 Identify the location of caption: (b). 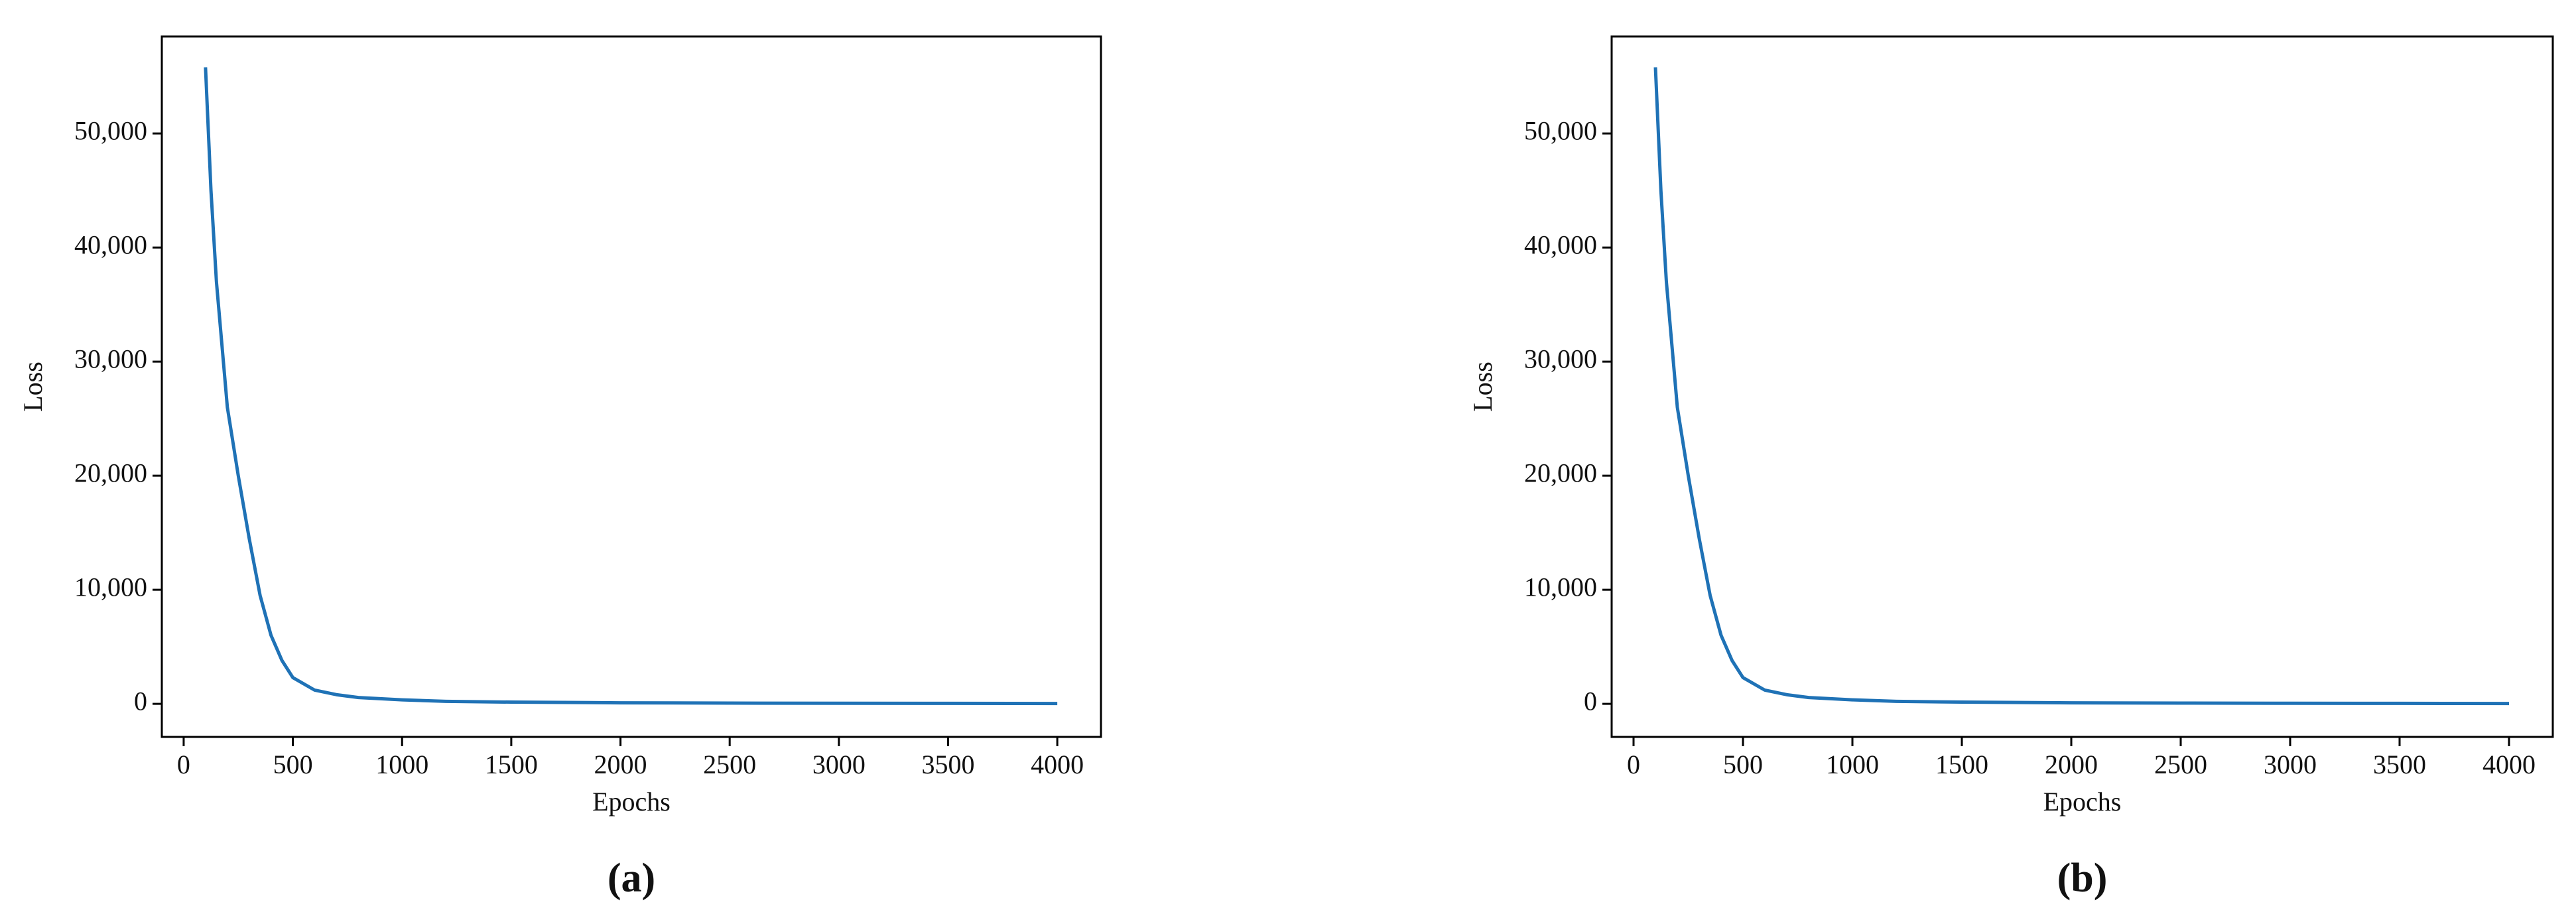
(2083, 879).